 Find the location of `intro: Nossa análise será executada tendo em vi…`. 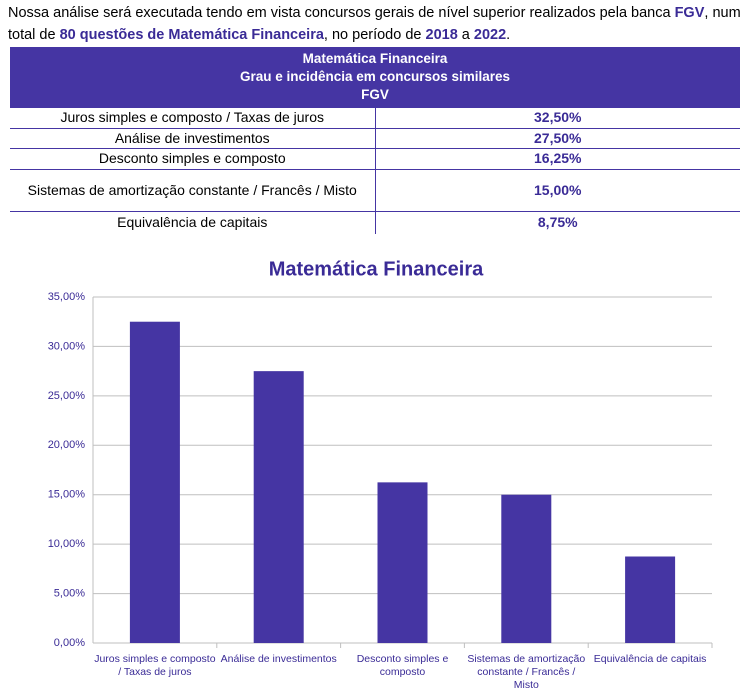

intro: Nossa análise será executada tendo em vi… is located at coordinates (376, 24).